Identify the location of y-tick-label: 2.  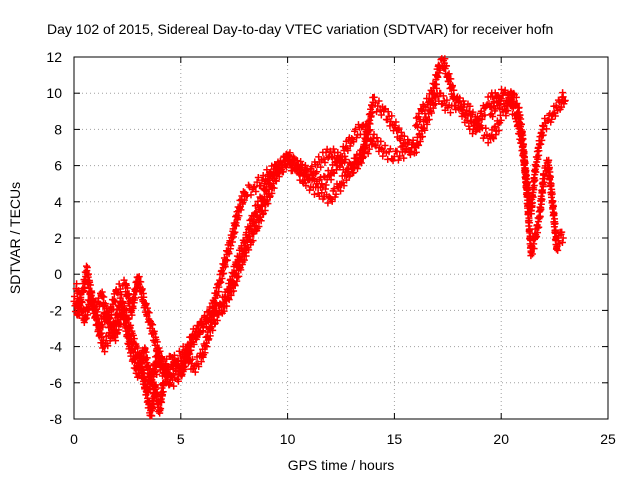
(58, 238).